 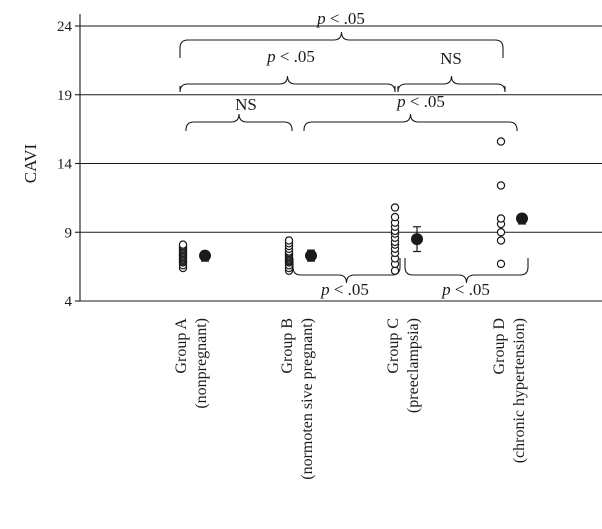 What do you see at coordinates (522, 218) in the screenshot?
I see `mean-marker-g4` at bounding box center [522, 218].